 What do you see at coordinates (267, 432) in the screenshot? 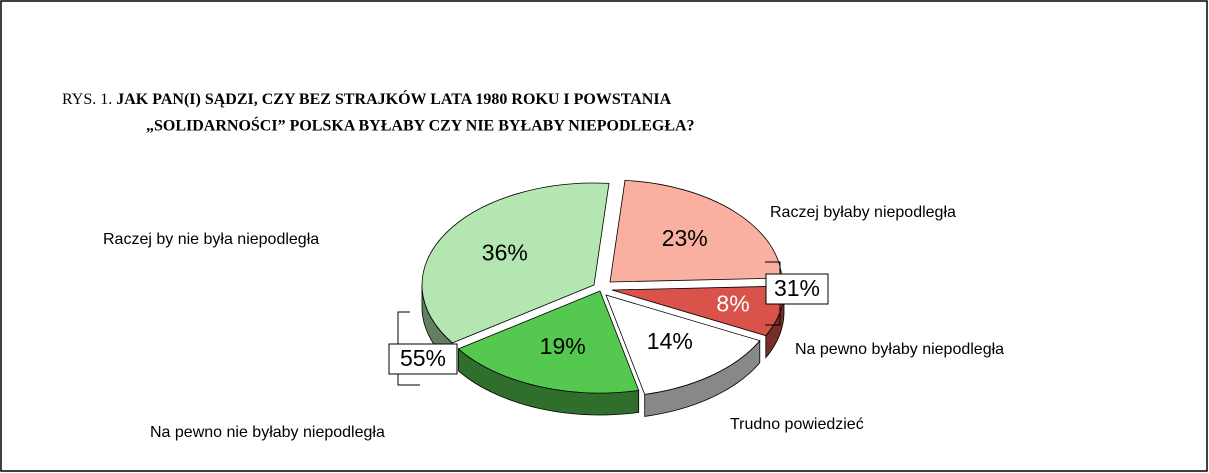
I see `category-label: Na pewno nie byłaby niepodległa` at bounding box center [267, 432].